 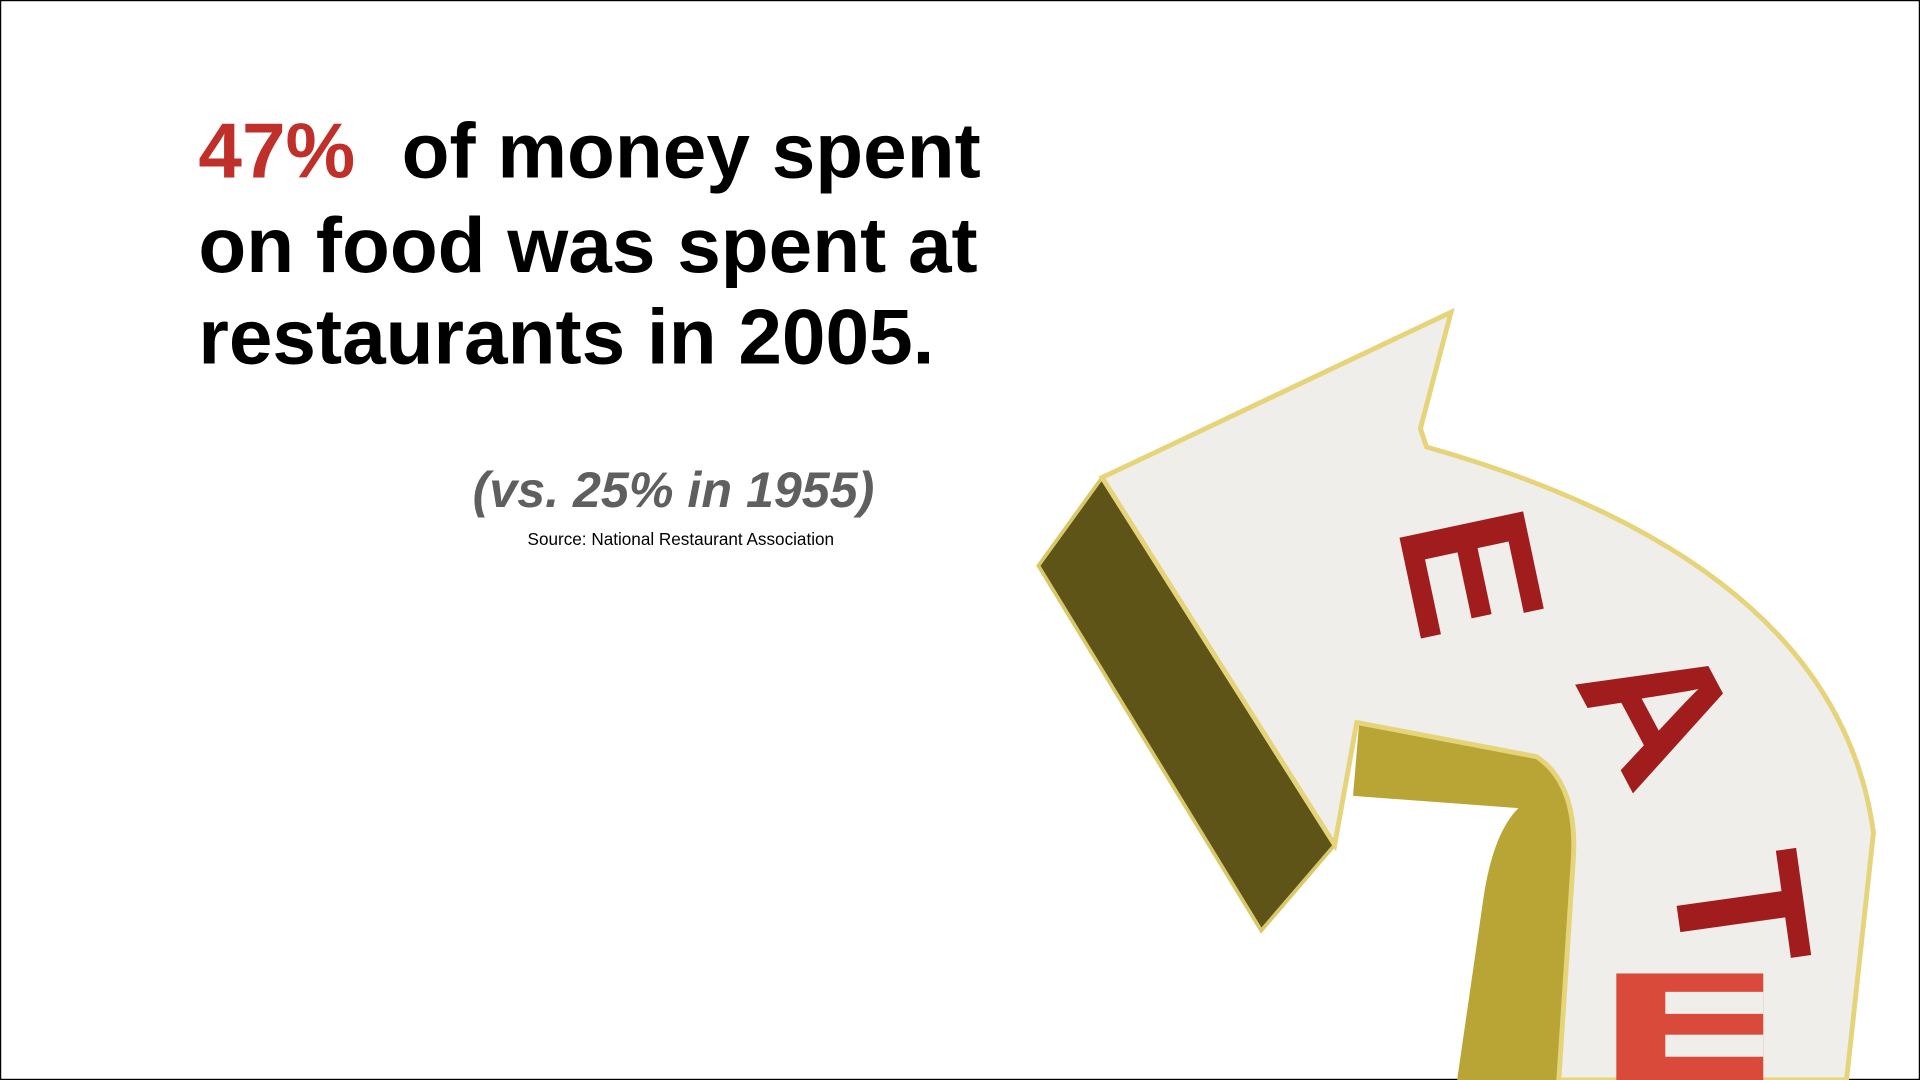 I want to click on headline-line: of money spent, so click(x=691, y=151).